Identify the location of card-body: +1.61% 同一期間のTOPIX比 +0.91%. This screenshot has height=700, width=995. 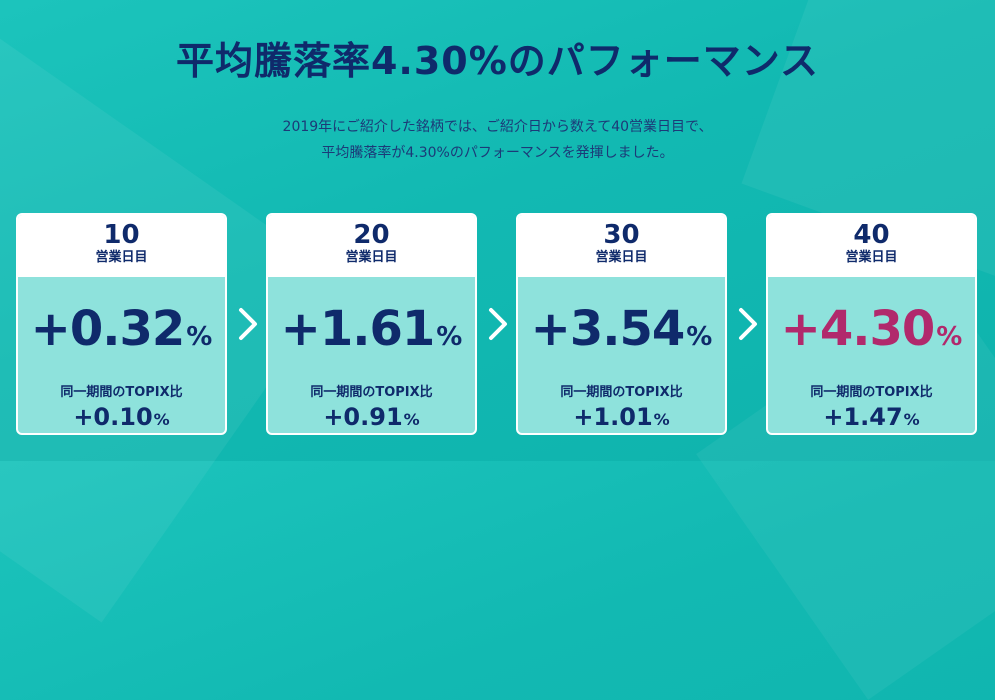
(371, 366).